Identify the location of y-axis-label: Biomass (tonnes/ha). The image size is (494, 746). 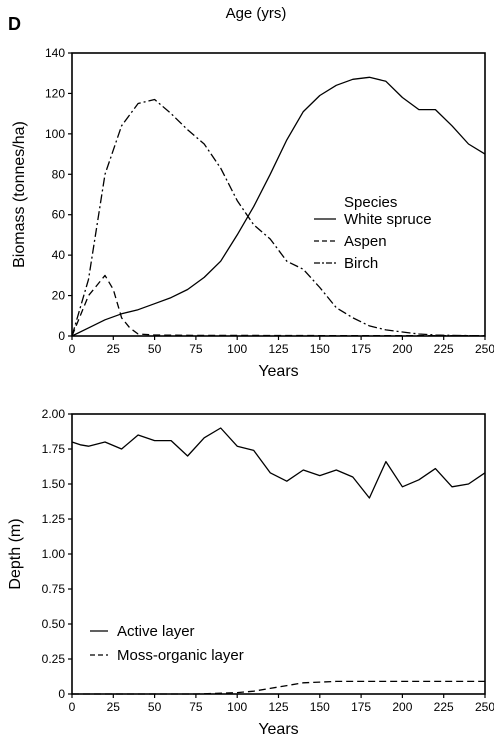
(19, 194).